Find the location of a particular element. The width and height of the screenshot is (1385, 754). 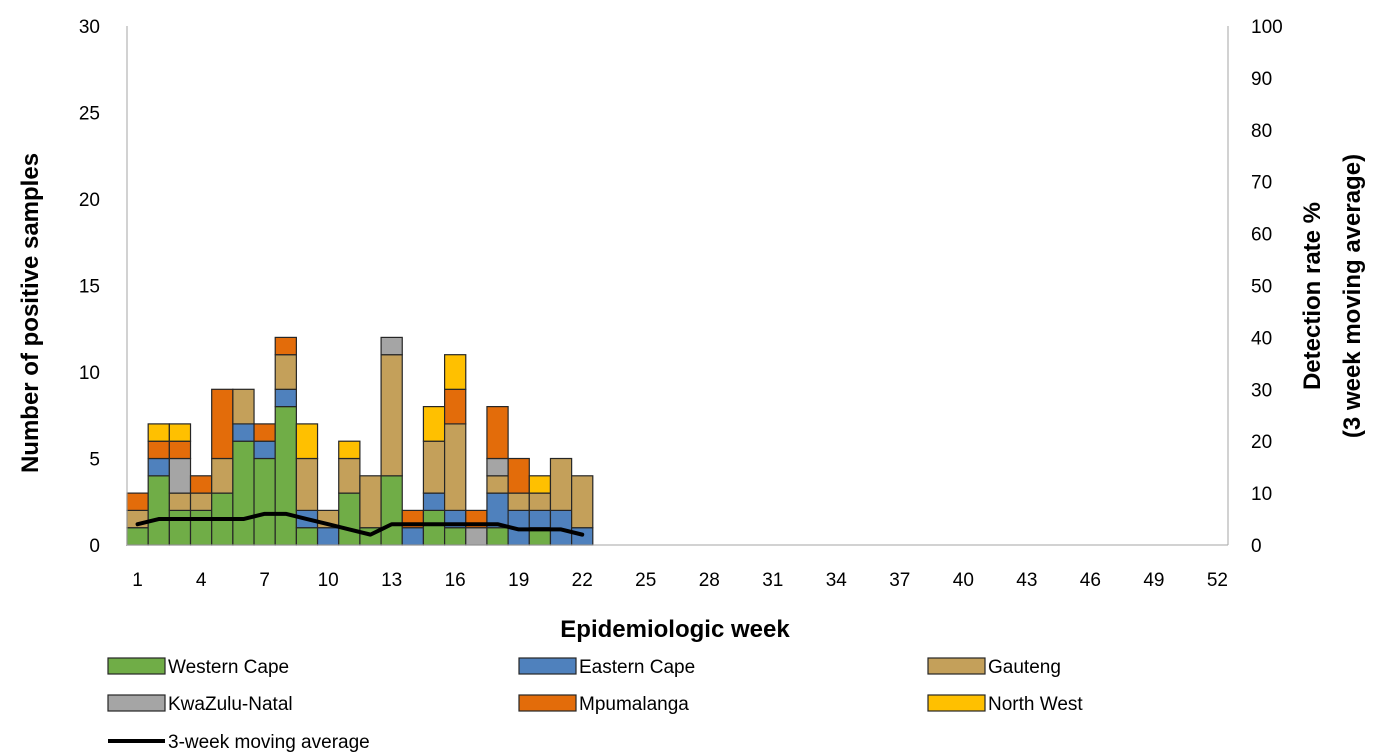

bar-segment-week16-north-west is located at coordinates (455, 372).